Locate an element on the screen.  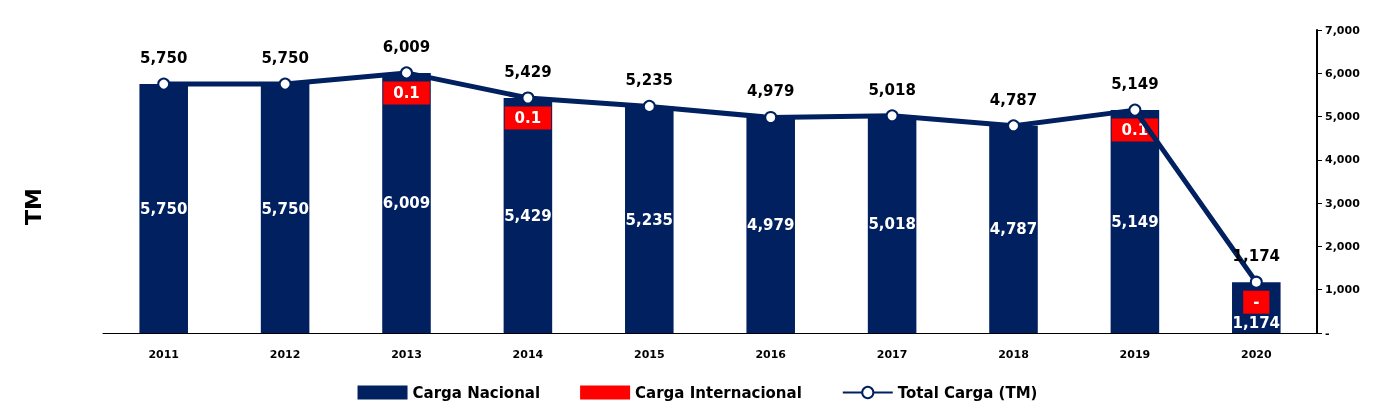
x-tick-label: 2016 is located at coordinates (771, 354).